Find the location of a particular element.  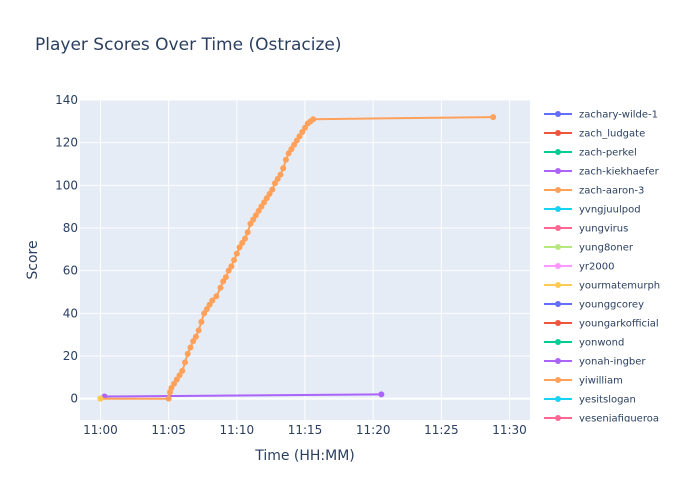

legend-label: zach-aaron-3 is located at coordinates (611, 191).